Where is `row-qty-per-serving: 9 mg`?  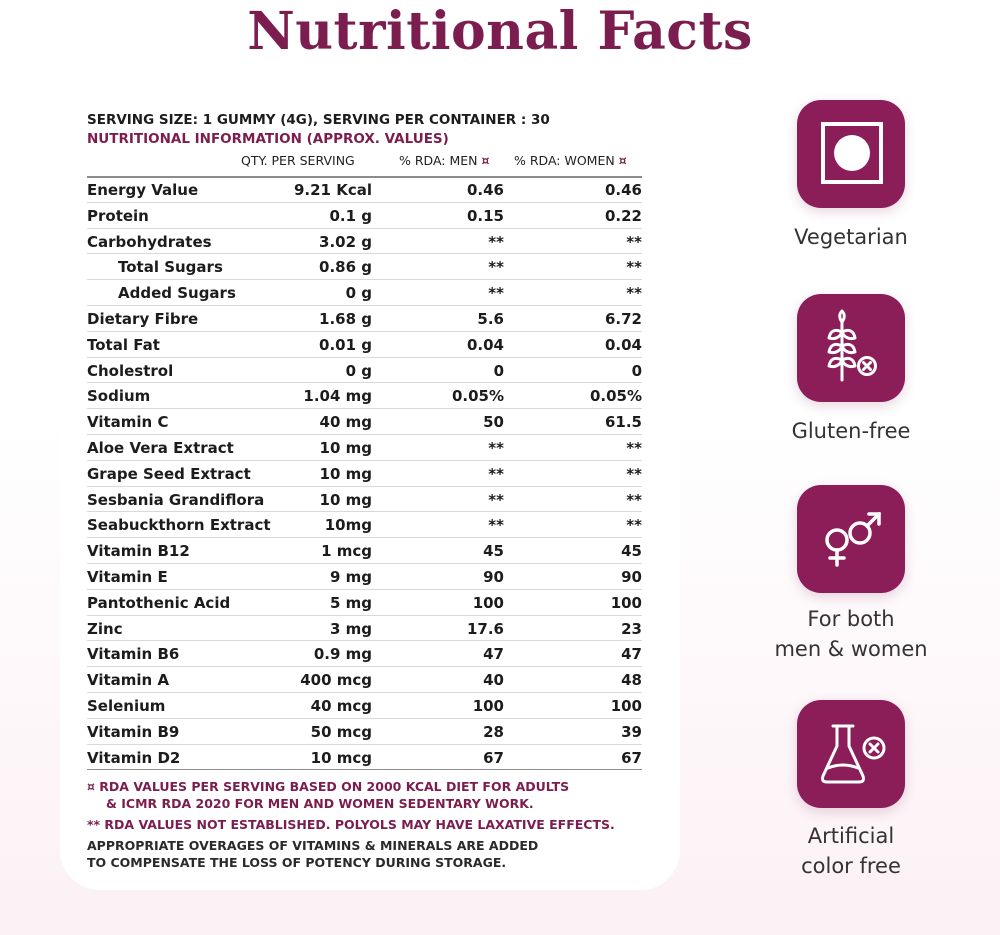
row-qty-per-serving: 9 mg is located at coordinates (350, 577).